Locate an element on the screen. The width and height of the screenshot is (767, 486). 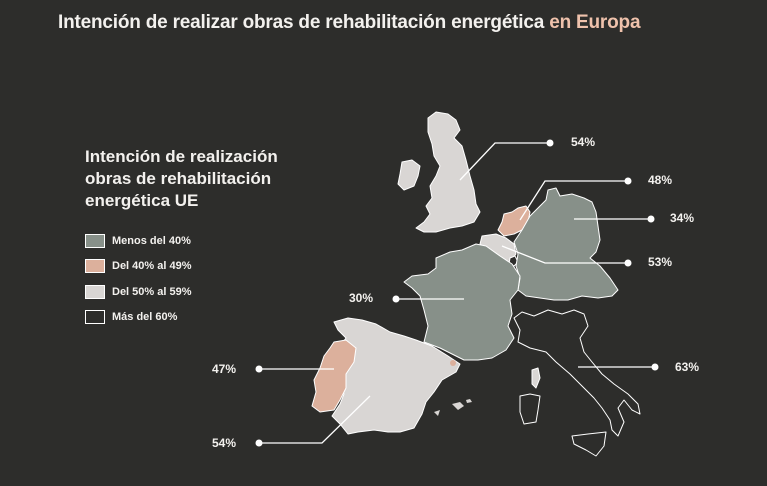
leader-dot-de is located at coordinates (651, 219).